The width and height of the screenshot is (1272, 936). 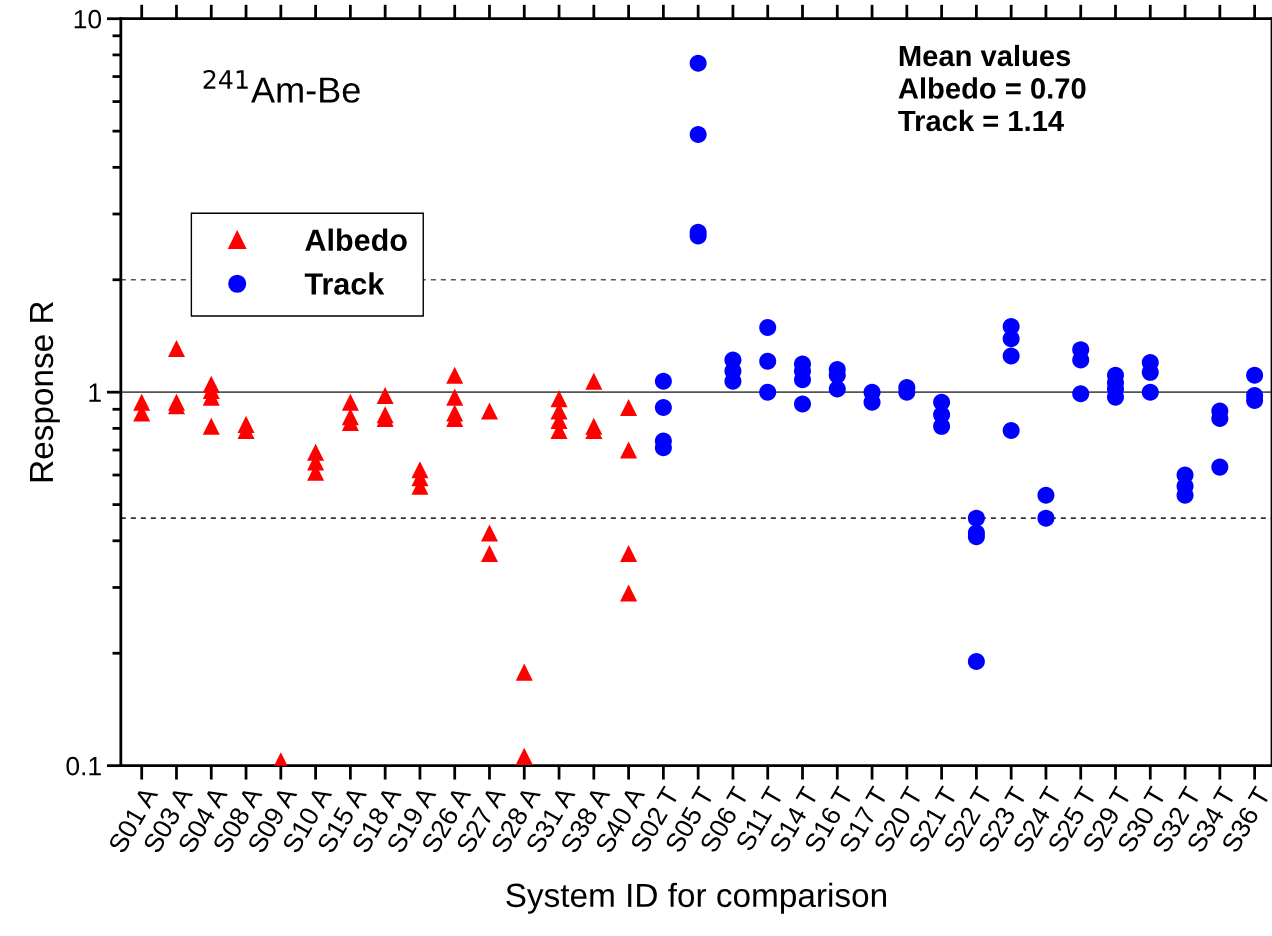 What do you see at coordinates (83, 766) in the screenshot?
I see `y-tick-label: 0.1` at bounding box center [83, 766].